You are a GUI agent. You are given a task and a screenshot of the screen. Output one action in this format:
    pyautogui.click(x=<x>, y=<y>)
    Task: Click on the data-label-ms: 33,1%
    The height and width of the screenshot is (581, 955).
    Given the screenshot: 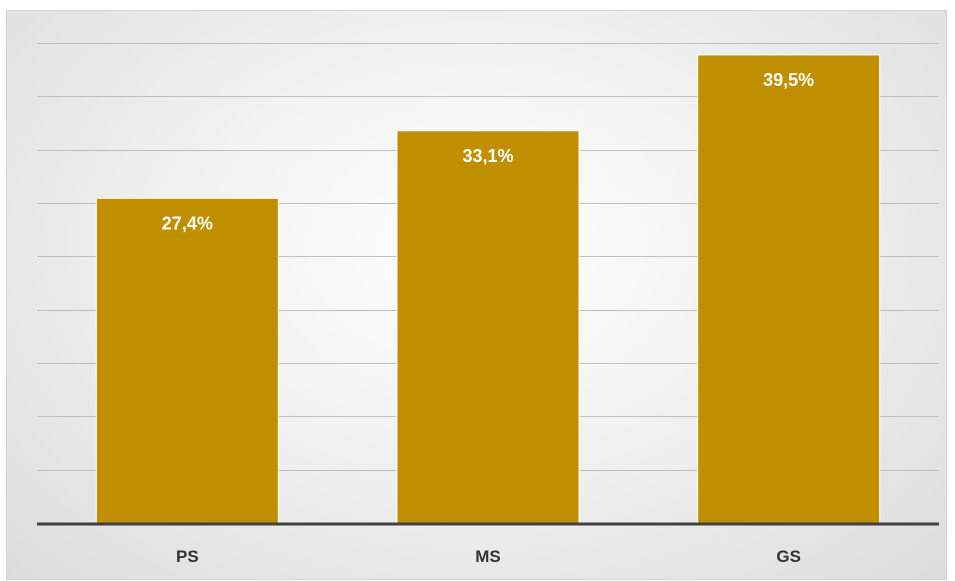 What is the action you would take?
    pyautogui.click(x=487, y=156)
    